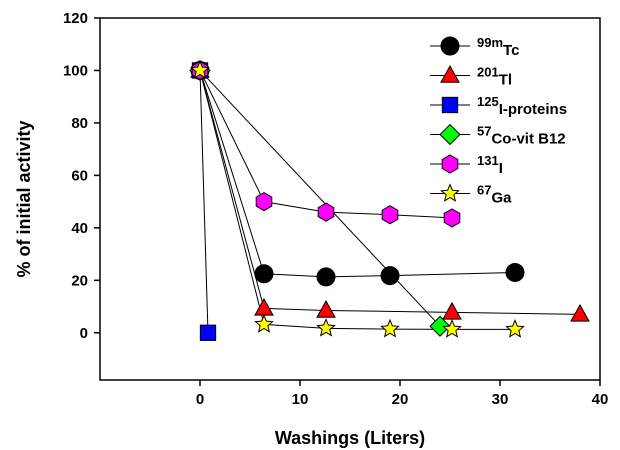 The width and height of the screenshot is (620, 450). Describe the element at coordinates (494, 77) in the screenshot. I see `legend-label: 201Tl` at that location.